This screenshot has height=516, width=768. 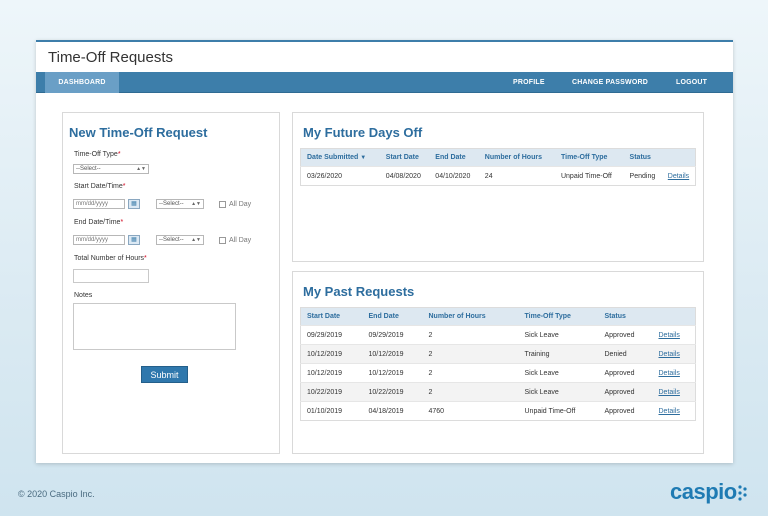 I want to click on new-request-title: New Time-Off Request, so click(x=138, y=132).